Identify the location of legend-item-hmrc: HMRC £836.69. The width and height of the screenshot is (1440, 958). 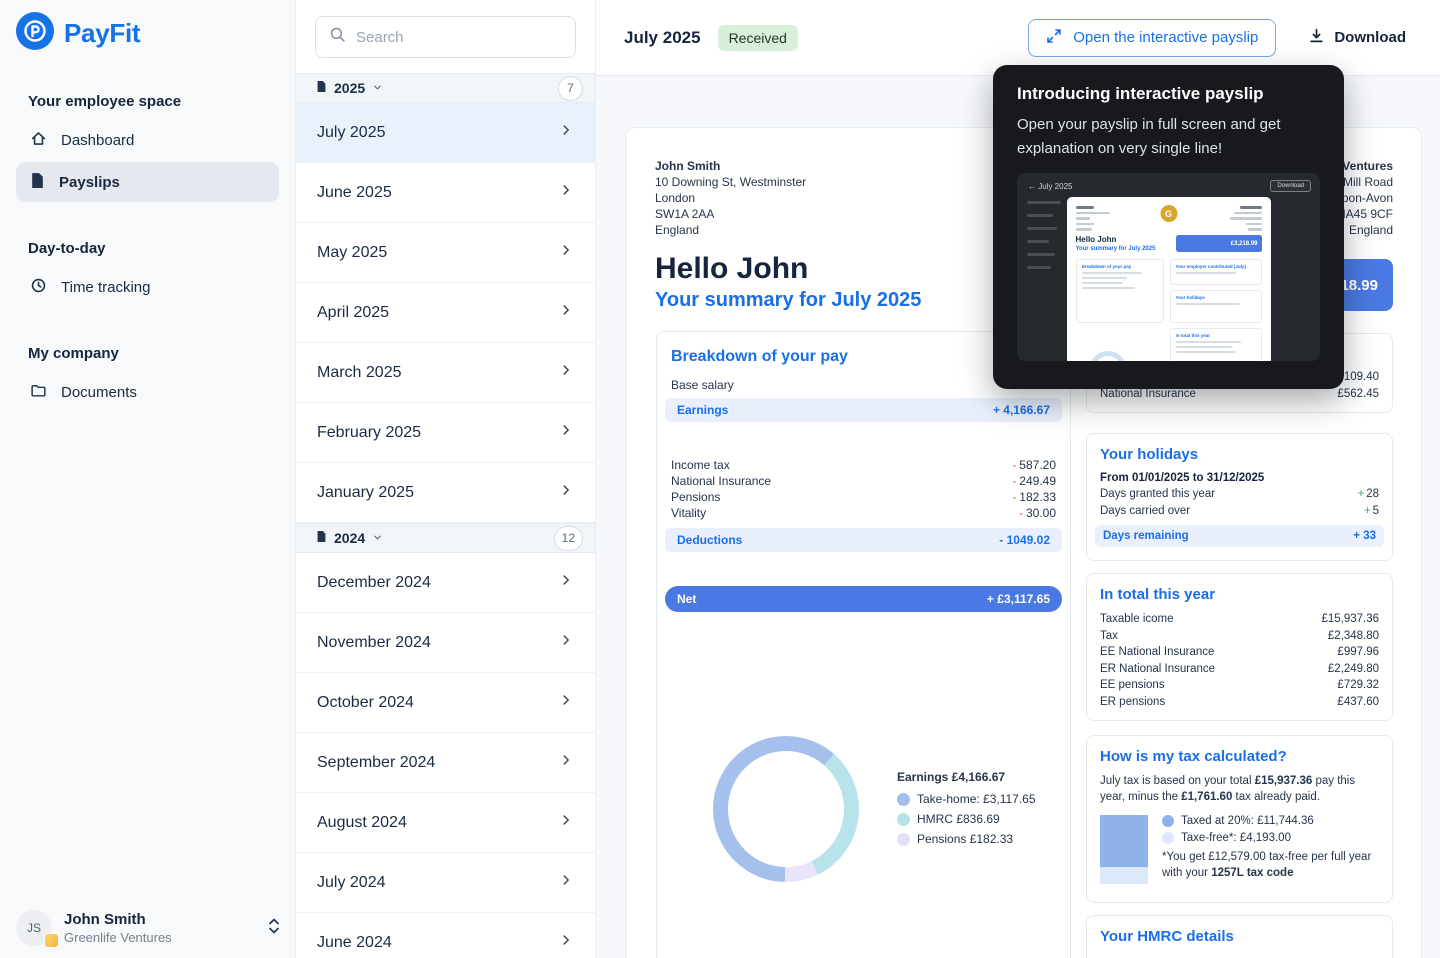
(966, 819).